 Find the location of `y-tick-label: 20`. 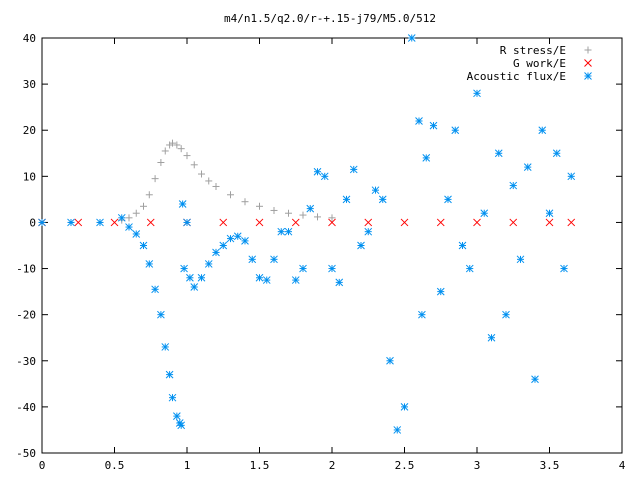

y-tick-label: 20 is located at coordinates (29, 130).